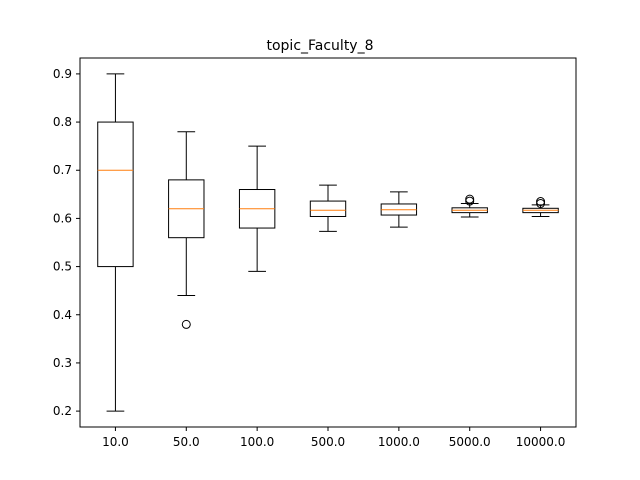 The height and width of the screenshot is (480, 640). I want to click on box-50.0, so click(186, 230).